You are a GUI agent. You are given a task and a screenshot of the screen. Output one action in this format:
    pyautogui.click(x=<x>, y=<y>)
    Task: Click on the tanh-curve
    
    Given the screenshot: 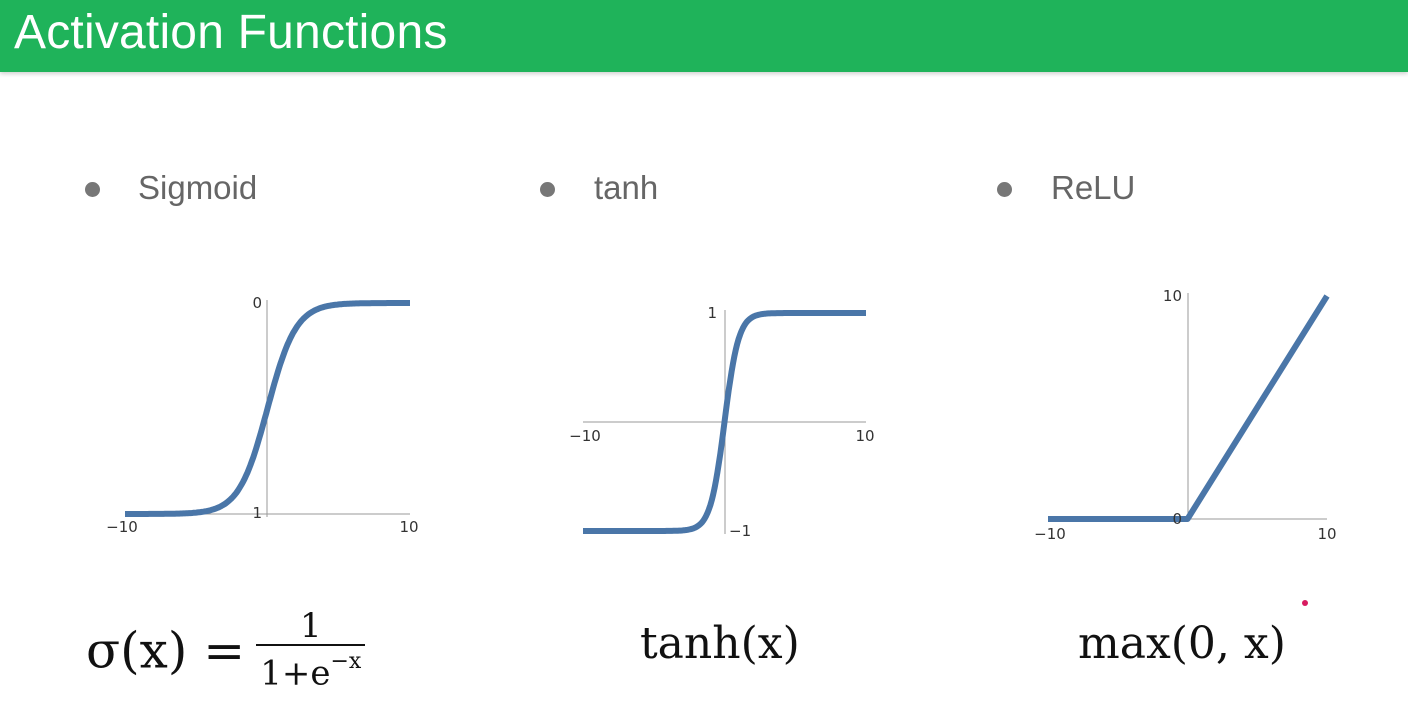 What is the action you would take?
    pyautogui.click(x=724, y=422)
    